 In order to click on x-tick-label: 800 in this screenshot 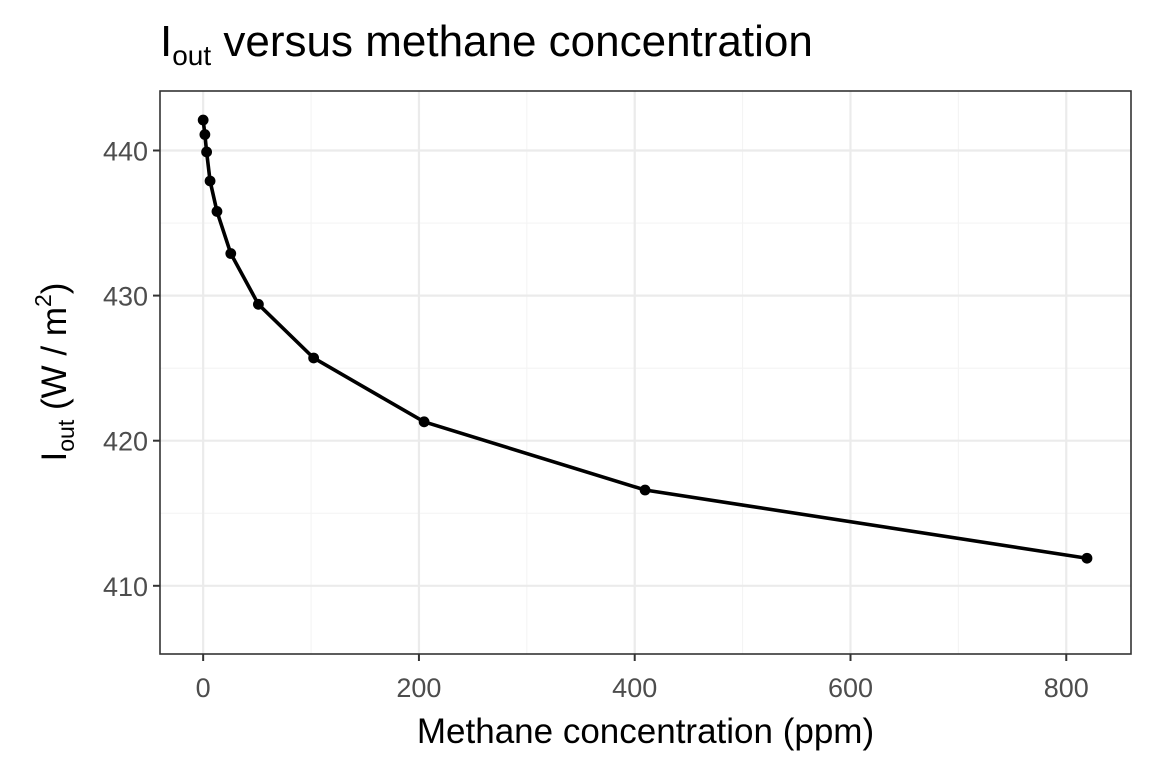, I will do `click(1066, 688)`.